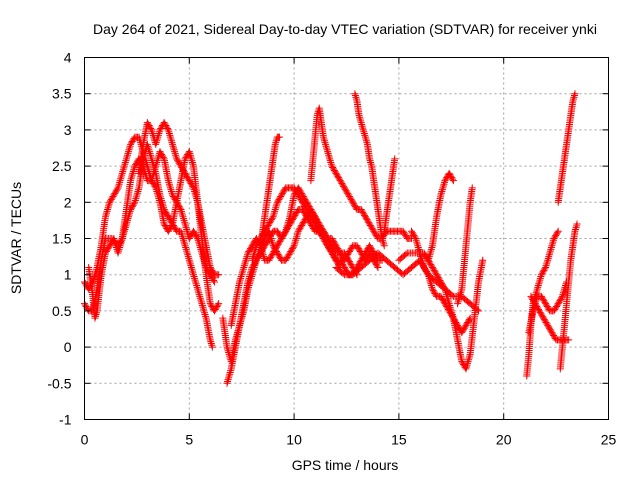 The image size is (640, 480). What do you see at coordinates (68, 202) in the screenshot?
I see `y-tick-label: 2` at bounding box center [68, 202].